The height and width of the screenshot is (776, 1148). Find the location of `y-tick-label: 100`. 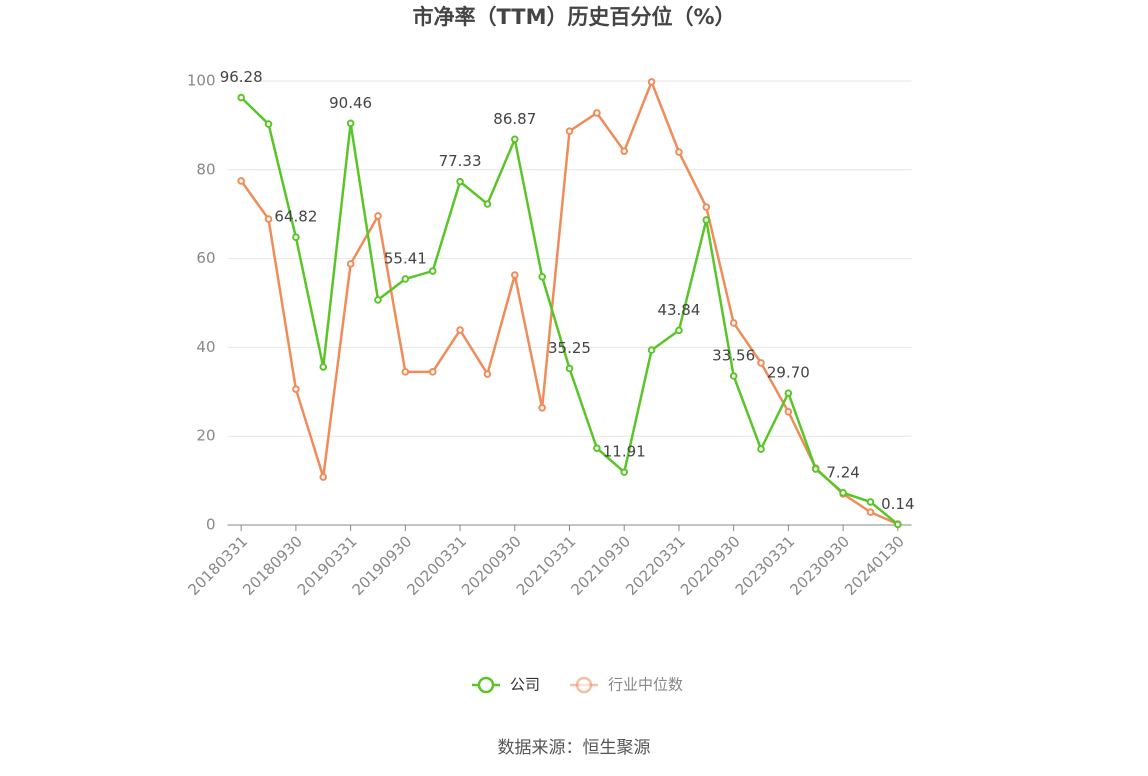

y-tick-label: 100 is located at coordinates (201, 81).